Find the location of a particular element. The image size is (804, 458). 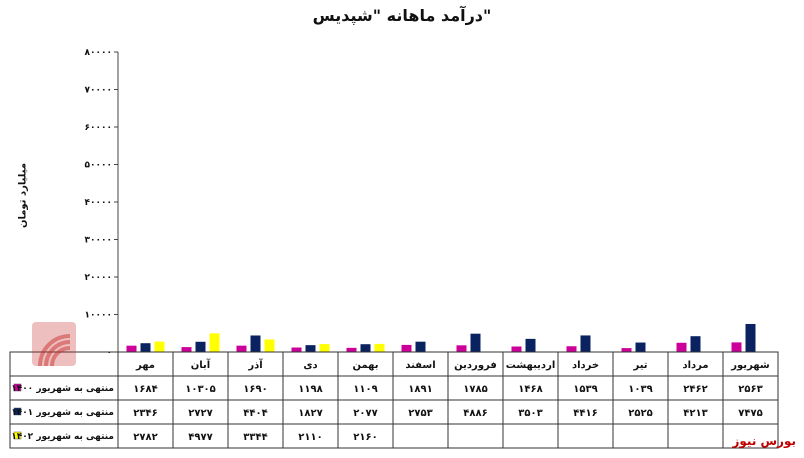

data-label: ۲۵۲۵ is located at coordinates (640, 413).